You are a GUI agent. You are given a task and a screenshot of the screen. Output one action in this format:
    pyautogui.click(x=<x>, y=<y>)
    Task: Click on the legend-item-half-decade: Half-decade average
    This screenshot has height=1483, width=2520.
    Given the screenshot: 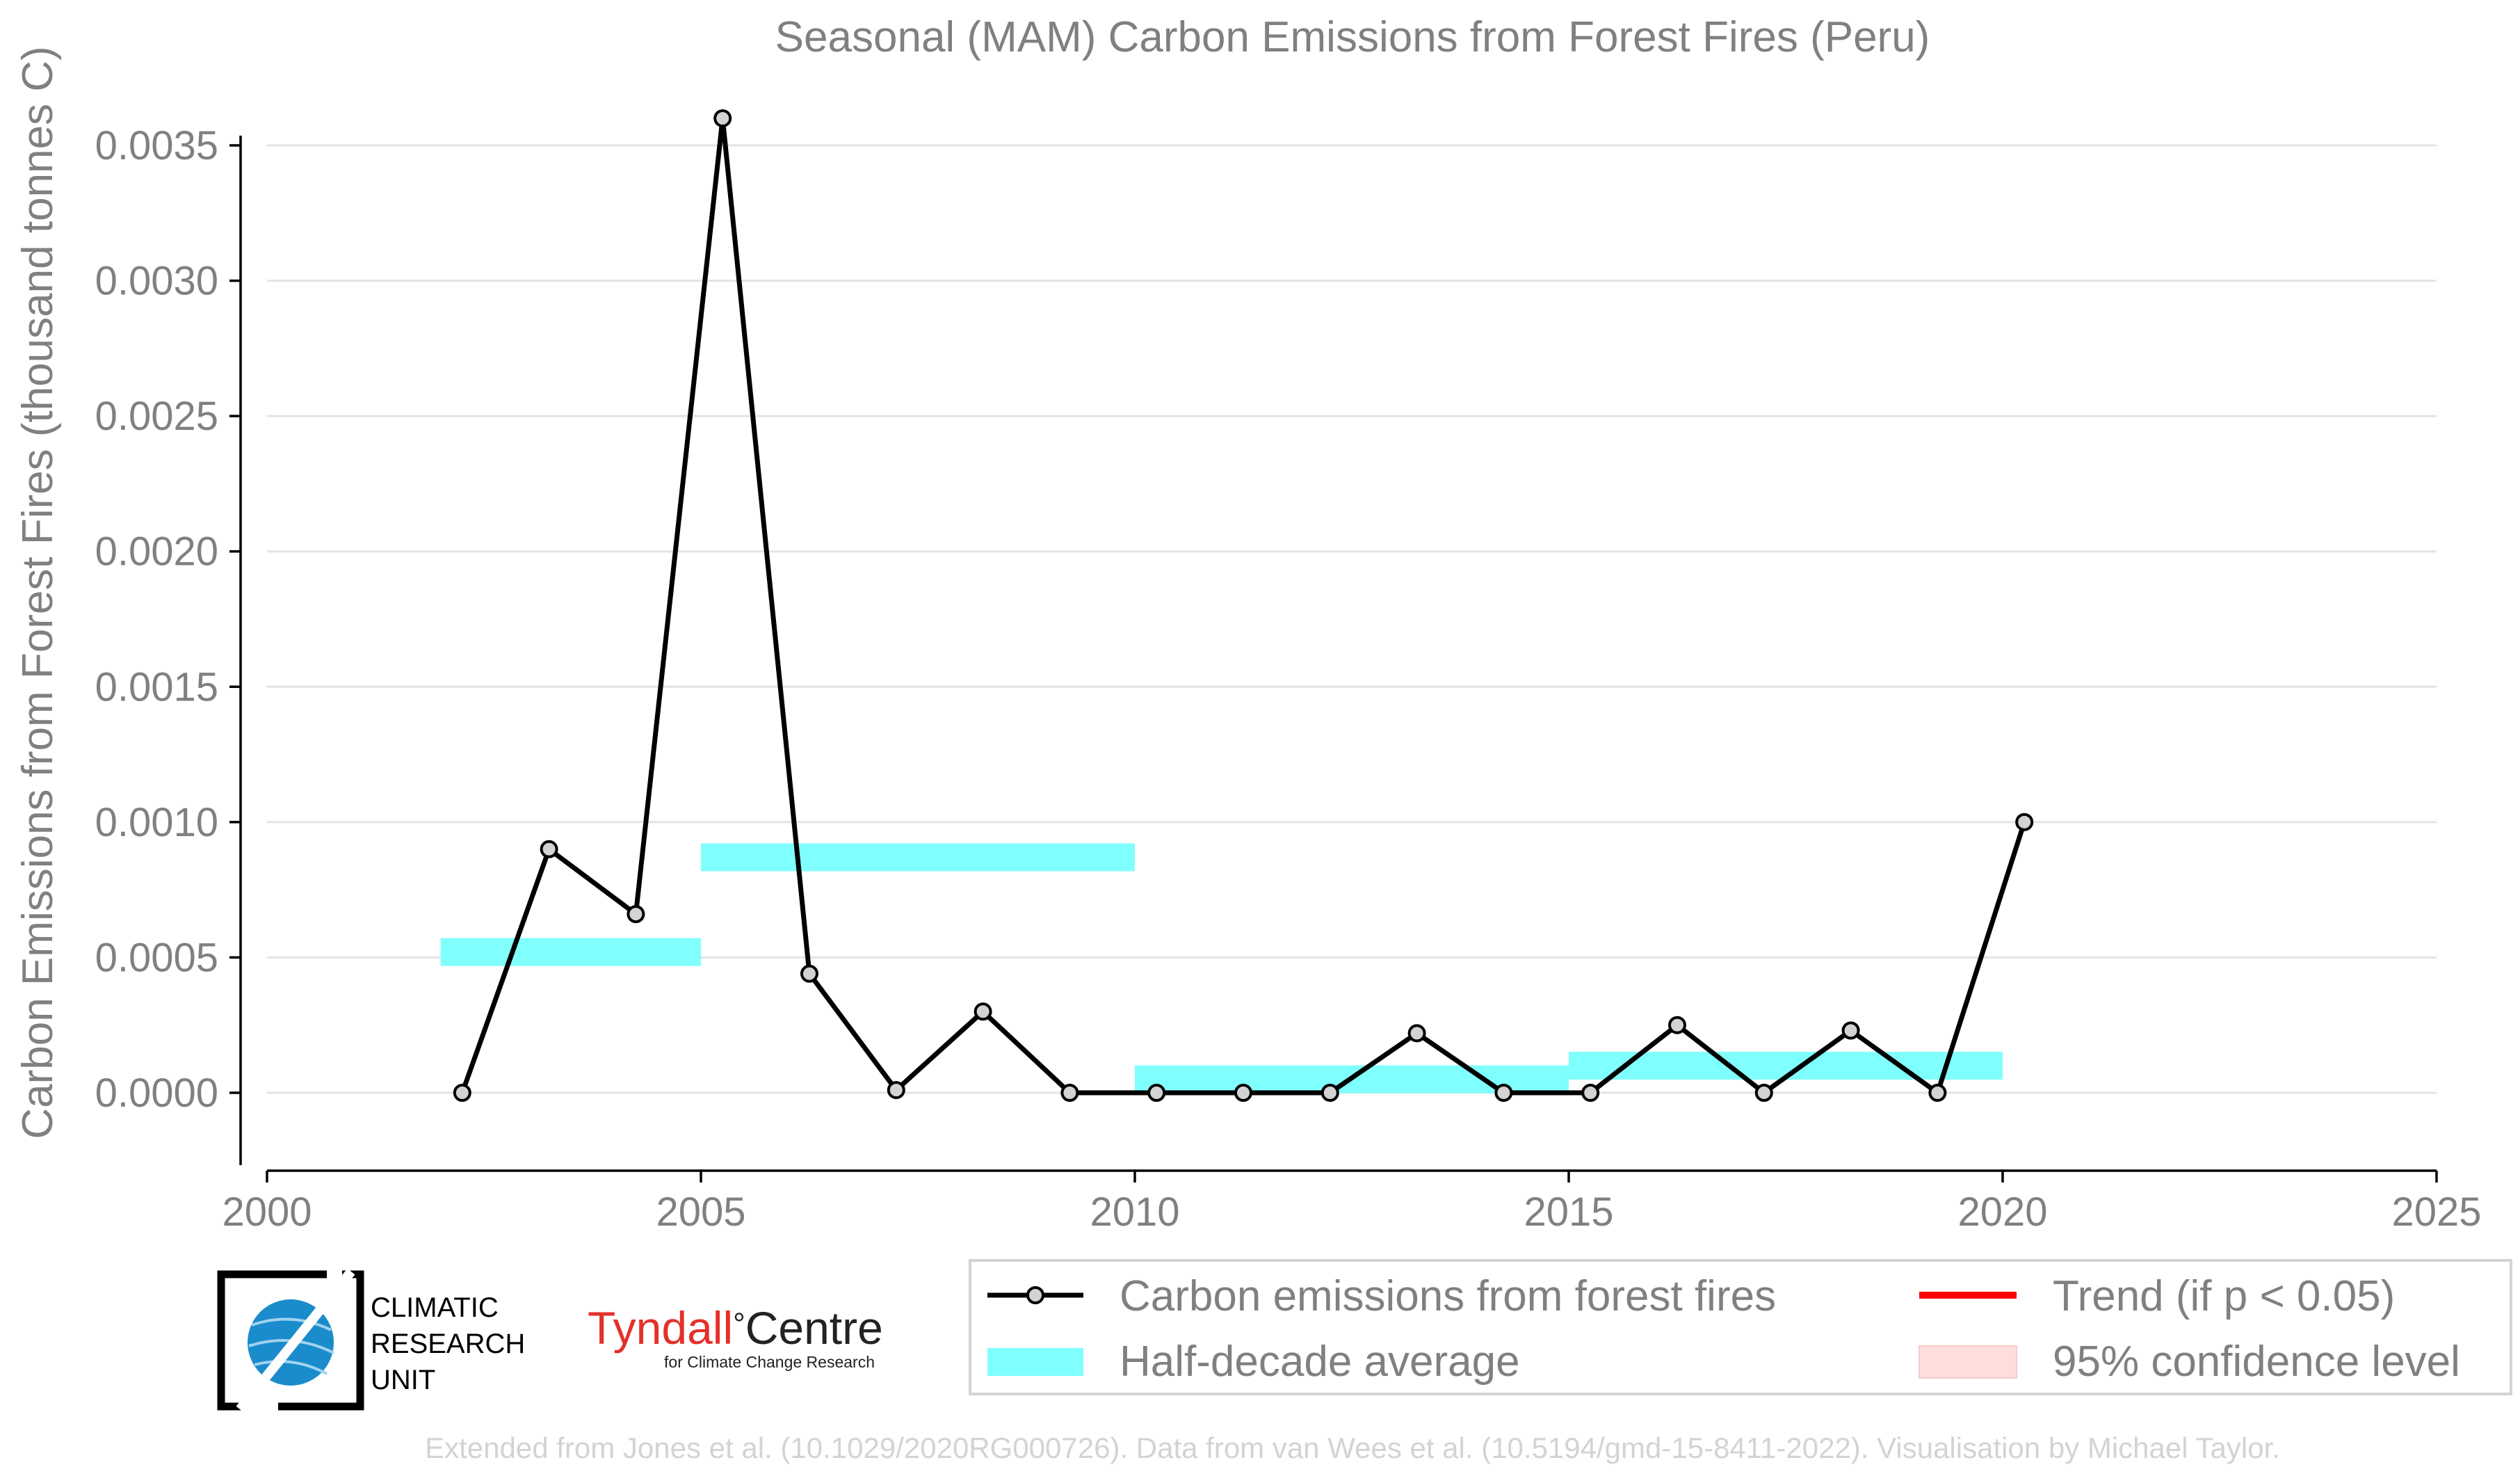 What is the action you would take?
    pyautogui.click(x=1253, y=1362)
    